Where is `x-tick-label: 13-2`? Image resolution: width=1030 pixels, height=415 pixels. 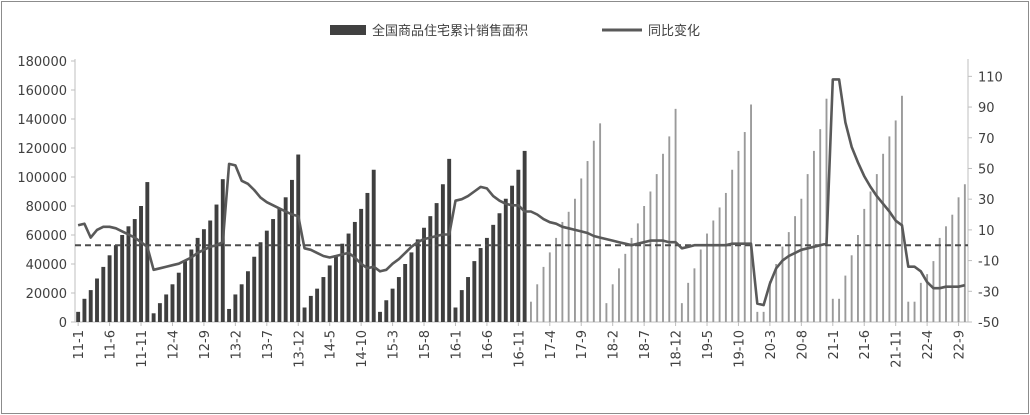 x-tick-label: 13-2 is located at coordinates (236, 345).